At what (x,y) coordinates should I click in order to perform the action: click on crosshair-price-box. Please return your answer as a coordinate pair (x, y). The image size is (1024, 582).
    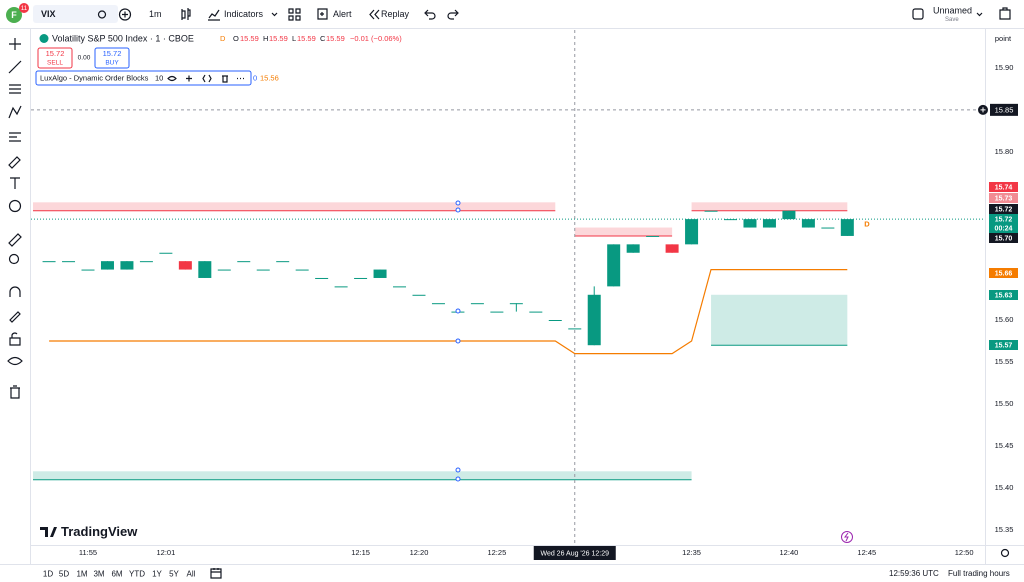
    Looking at the image, I should click on (1004, 109).